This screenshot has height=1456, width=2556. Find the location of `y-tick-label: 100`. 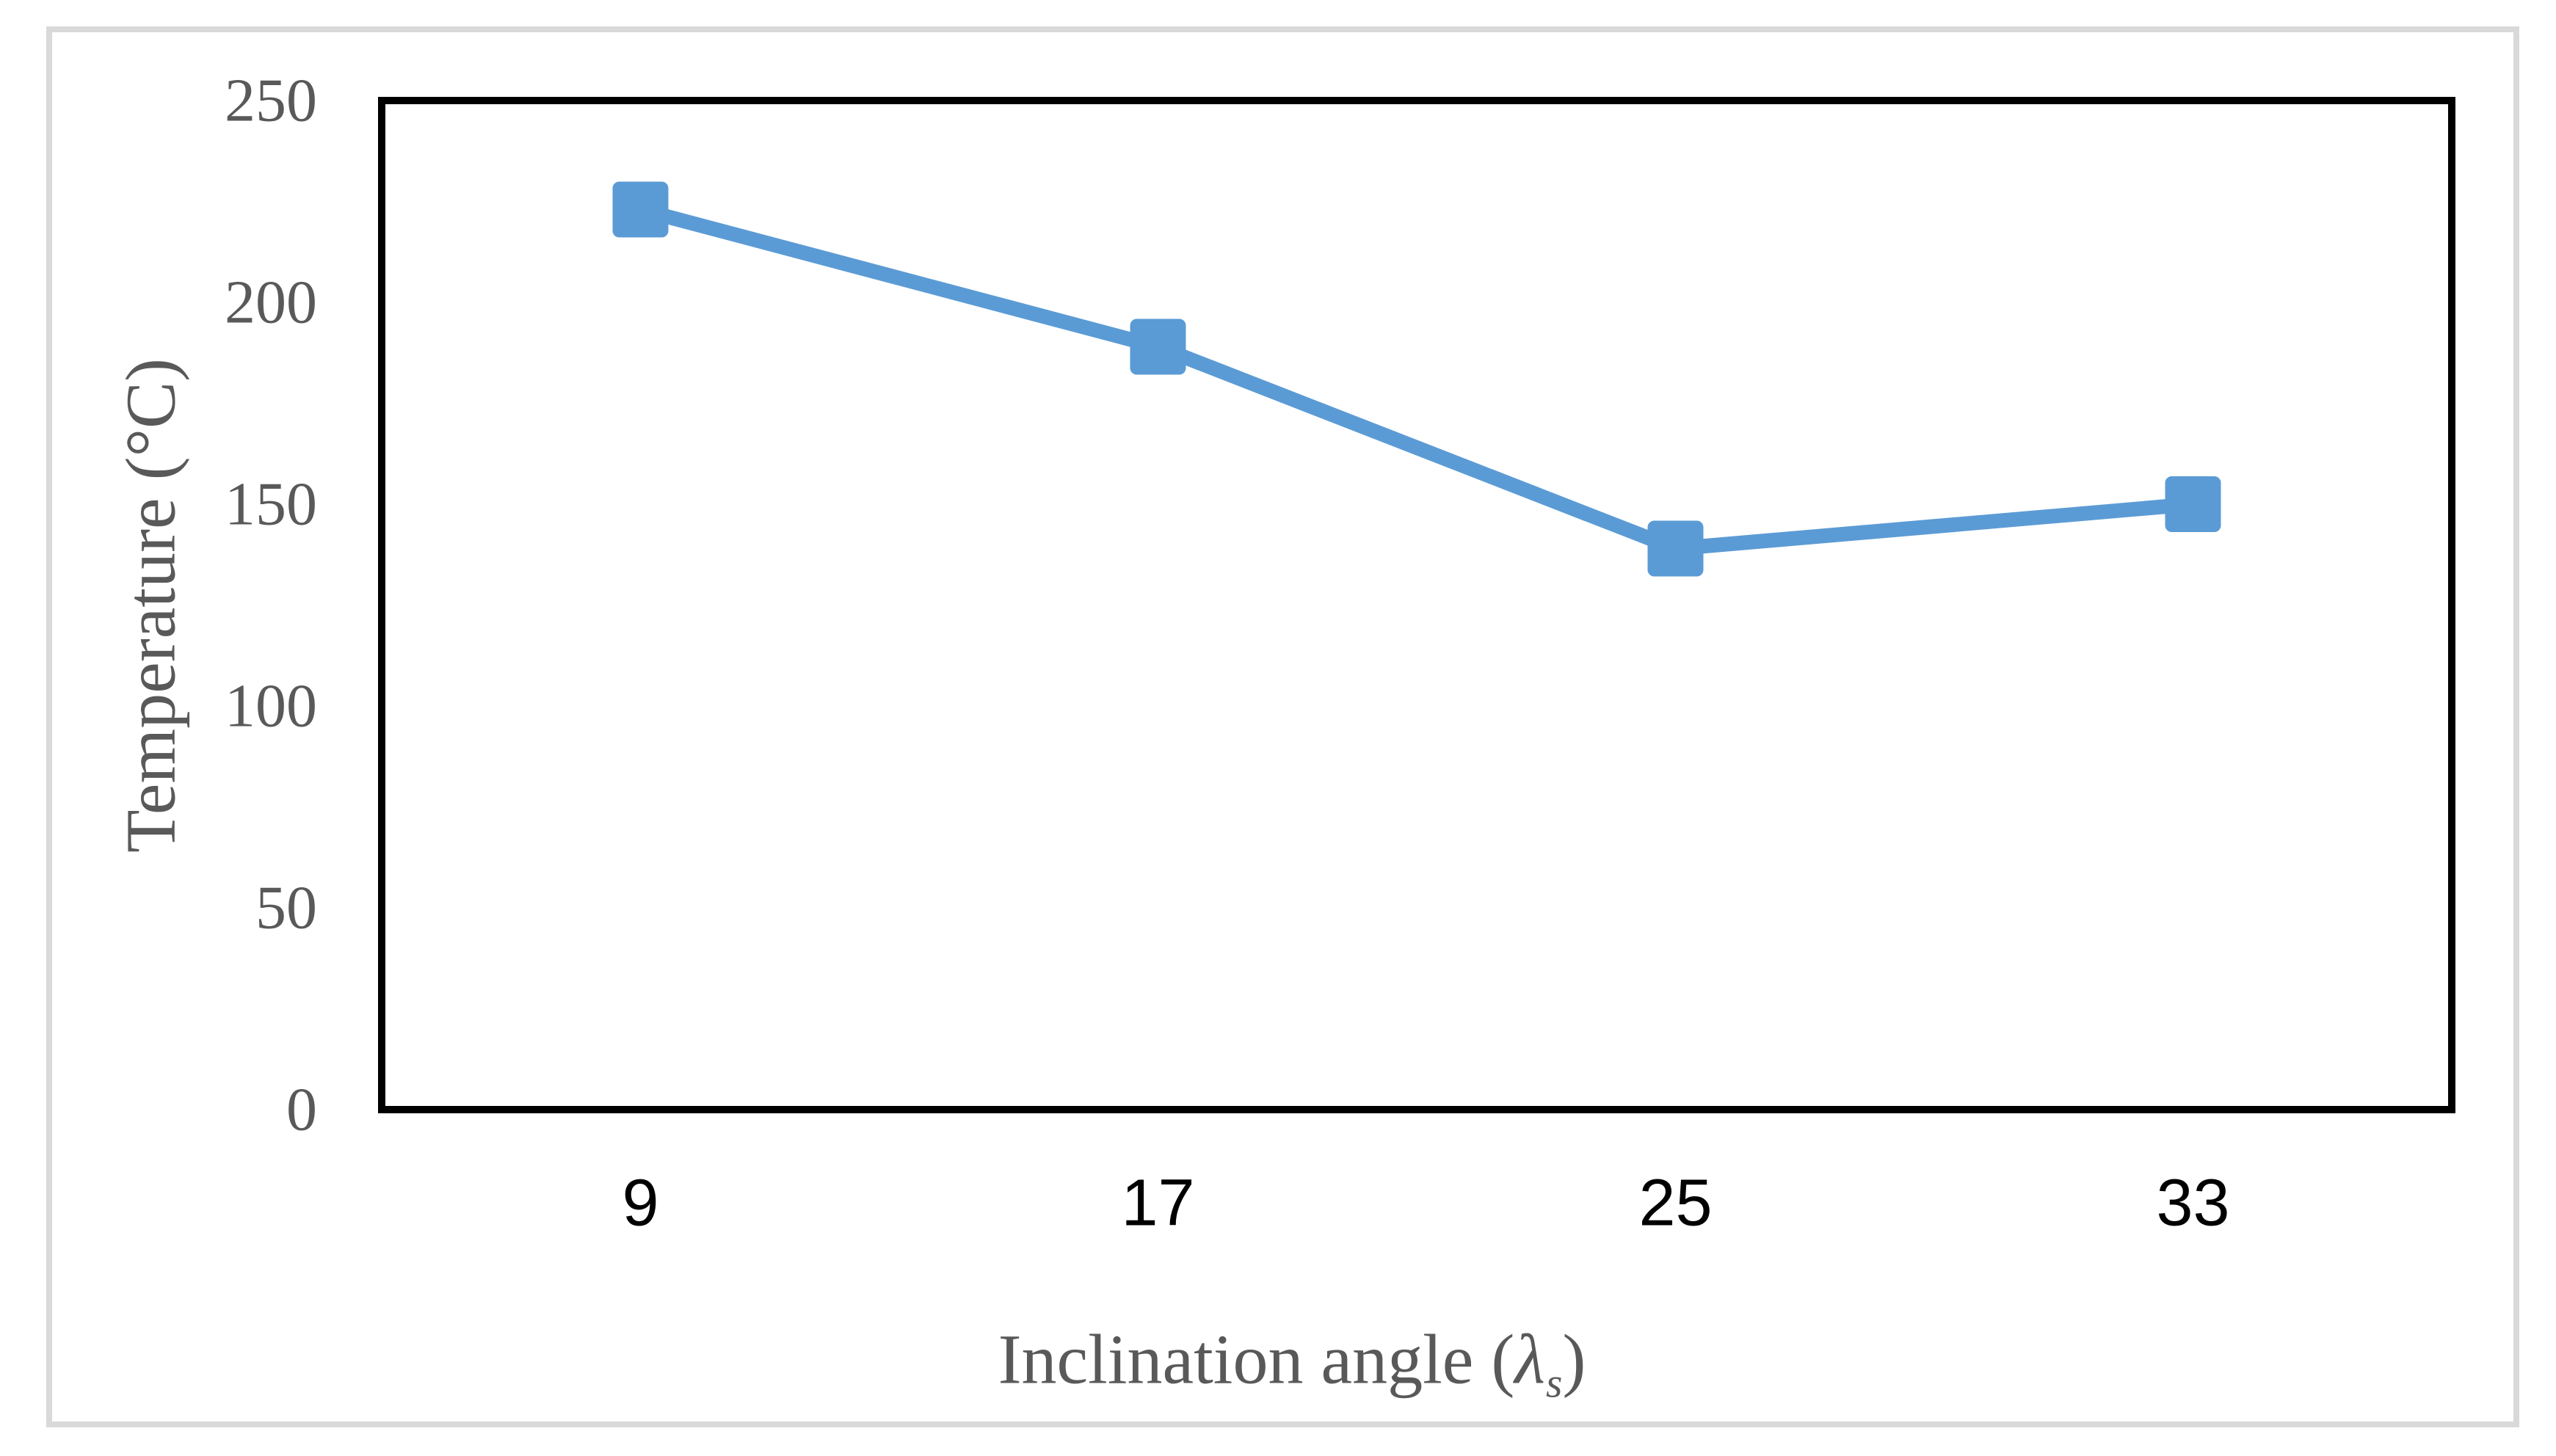

y-tick-label: 100 is located at coordinates (271, 705).